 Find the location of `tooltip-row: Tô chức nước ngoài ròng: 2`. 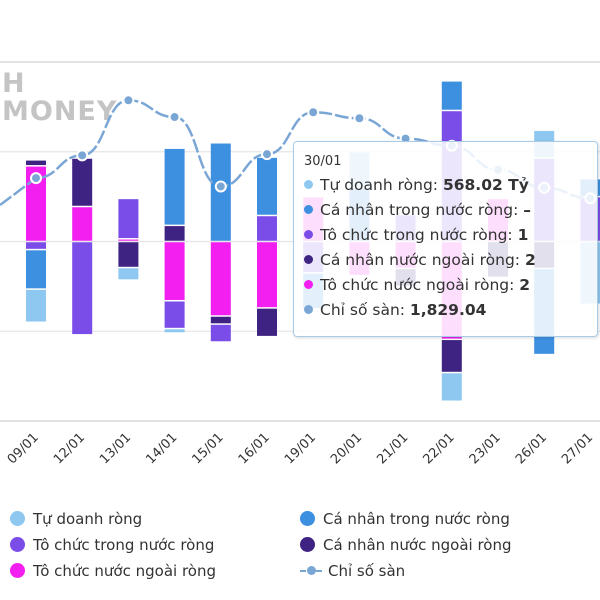

tooltip-row: Tô chức nước ngoài ròng: 2 is located at coordinates (447, 285).